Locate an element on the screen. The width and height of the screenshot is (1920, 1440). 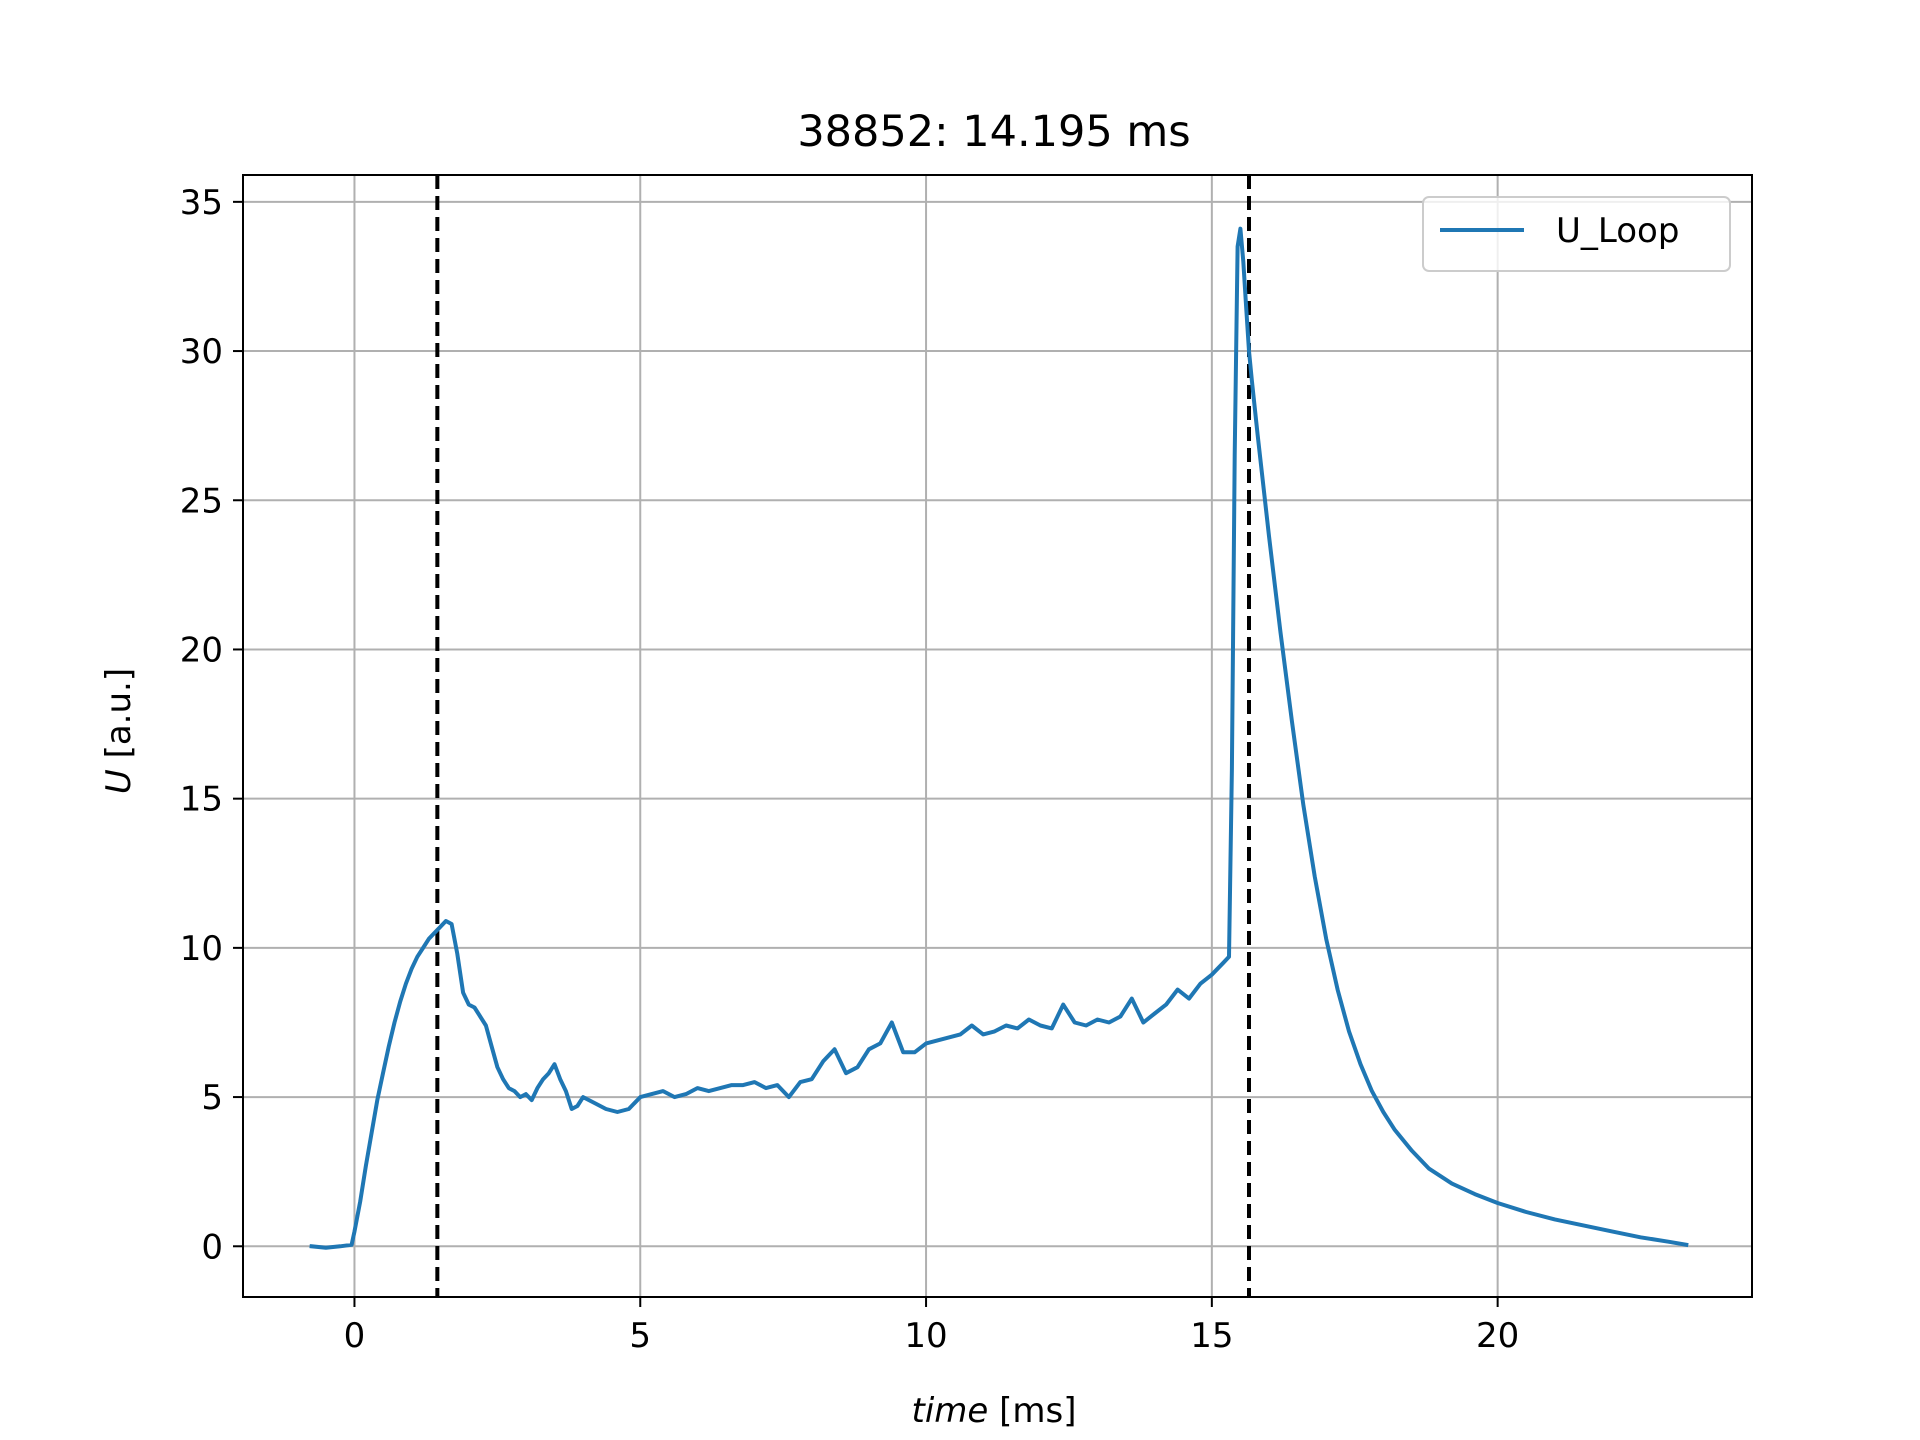
y-tick-label: 5 is located at coordinates (212, 1098).